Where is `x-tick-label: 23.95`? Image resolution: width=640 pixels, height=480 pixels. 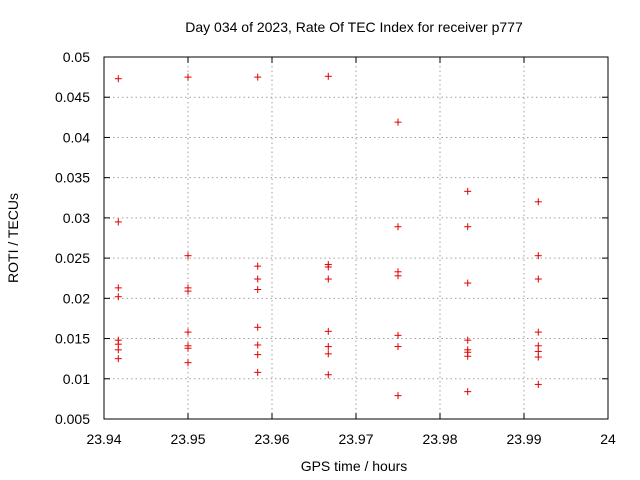
x-tick-label: 23.95 is located at coordinates (187, 439).